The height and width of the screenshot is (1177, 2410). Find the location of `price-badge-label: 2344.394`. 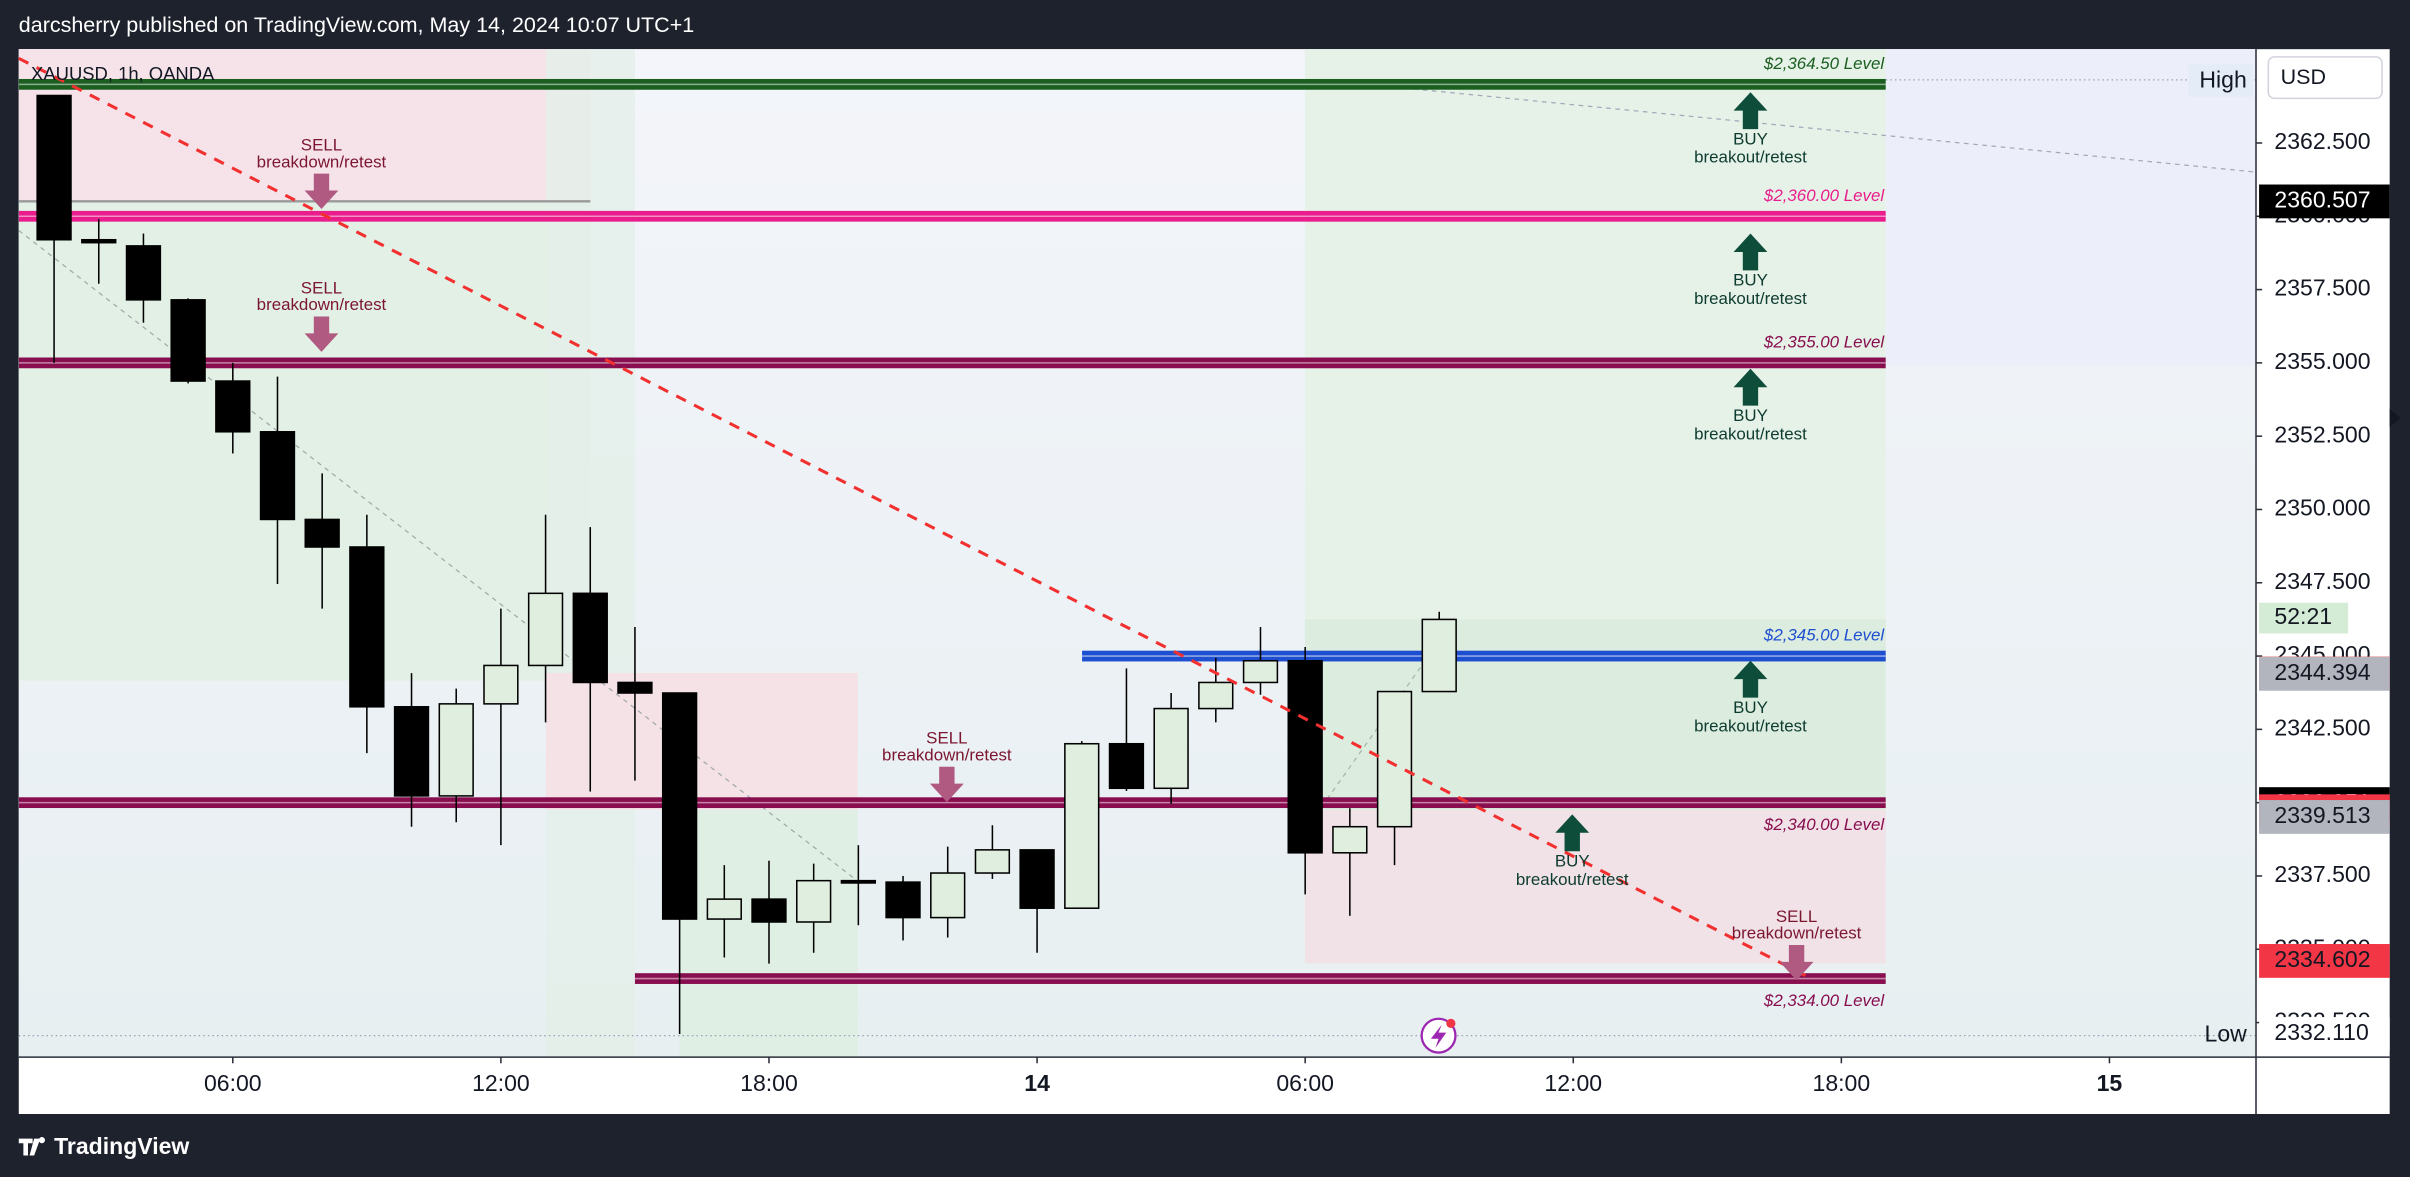

price-badge-label: 2344.394 is located at coordinates (2322, 672).